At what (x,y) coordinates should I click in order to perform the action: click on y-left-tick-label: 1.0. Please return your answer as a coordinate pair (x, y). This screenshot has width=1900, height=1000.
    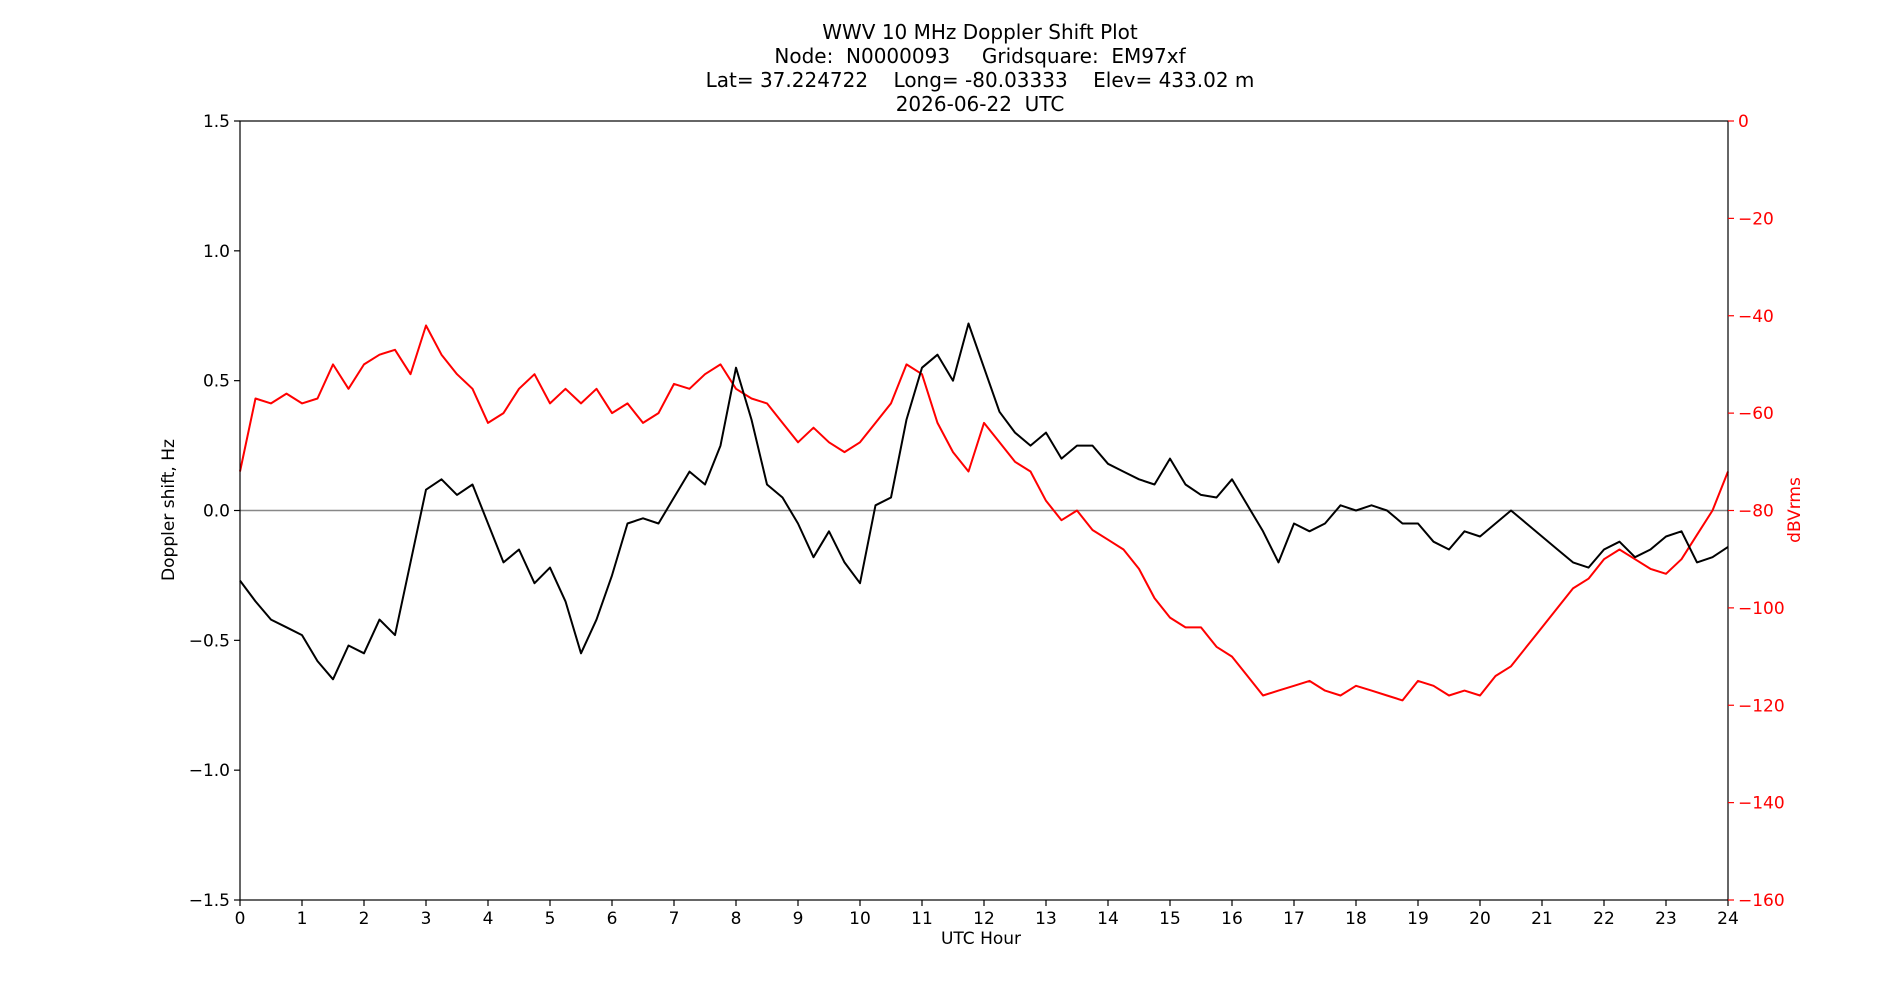
    Looking at the image, I should click on (216, 252).